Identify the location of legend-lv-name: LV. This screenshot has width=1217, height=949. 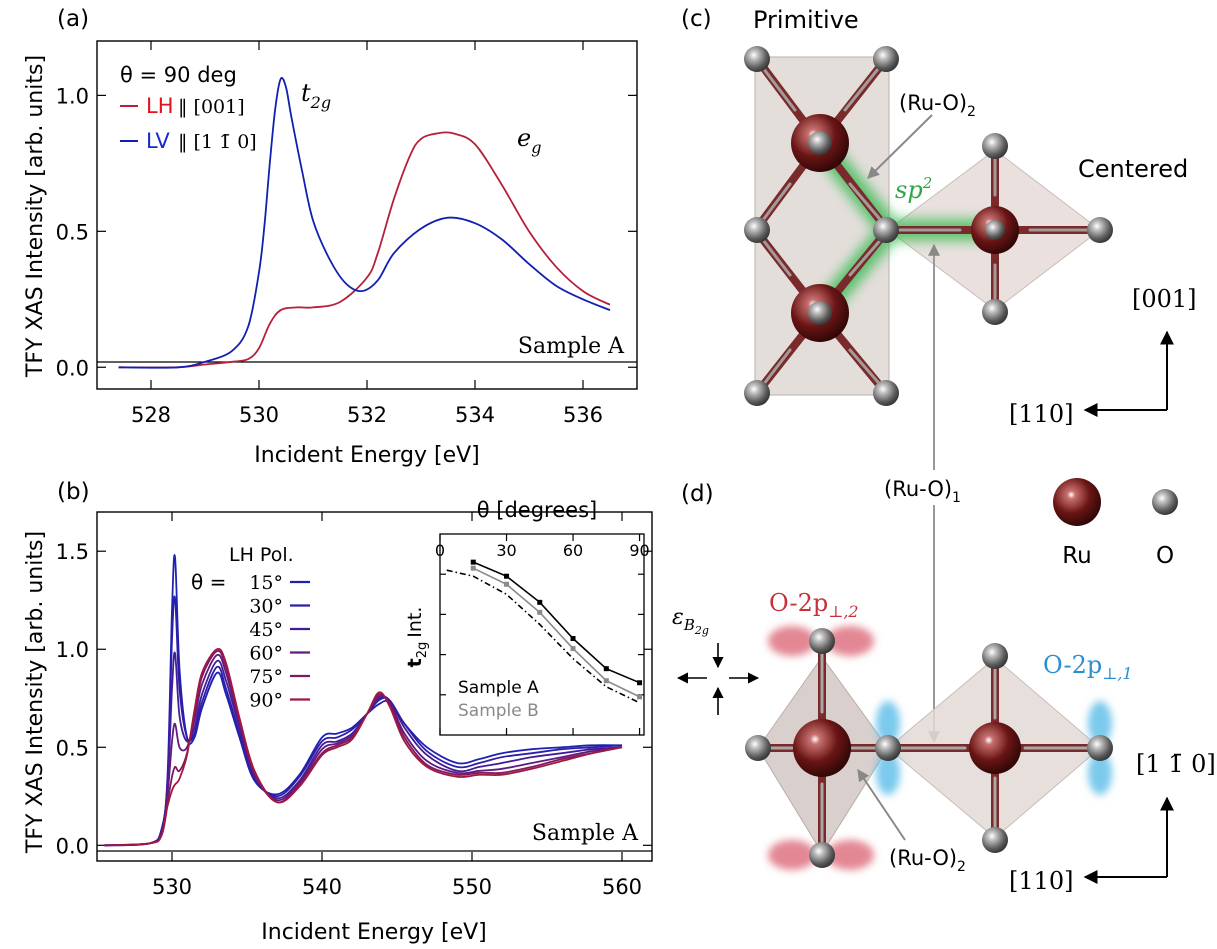
(158, 141).